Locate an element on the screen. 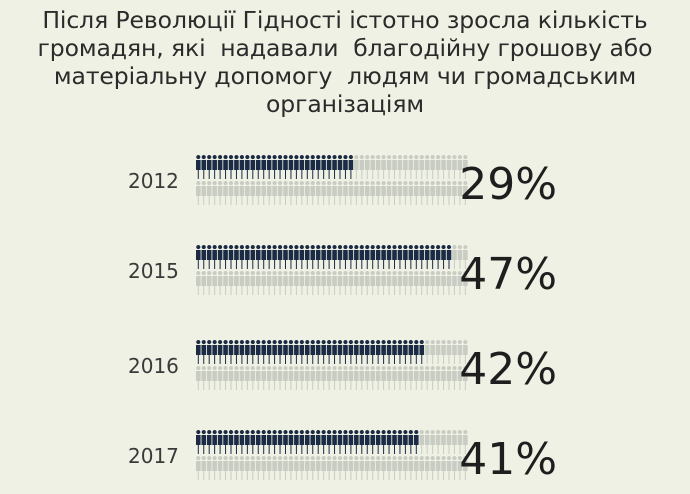  chart-row-2017: 2017 41% is located at coordinates (342, 457).